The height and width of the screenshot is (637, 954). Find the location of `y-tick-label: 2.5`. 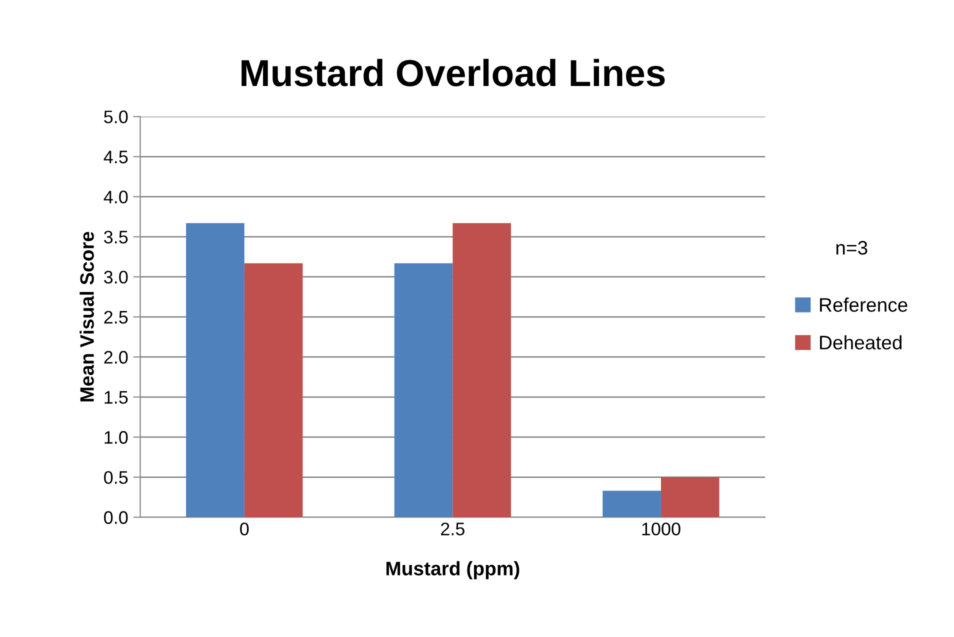

y-tick-label: 2.5 is located at coordinates (116, 317).